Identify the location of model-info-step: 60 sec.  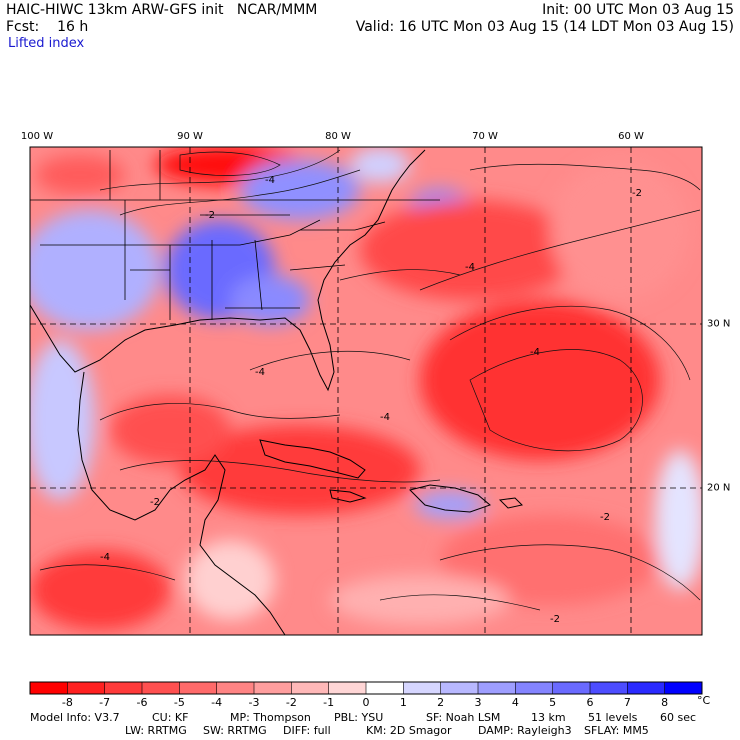
(678, 717).